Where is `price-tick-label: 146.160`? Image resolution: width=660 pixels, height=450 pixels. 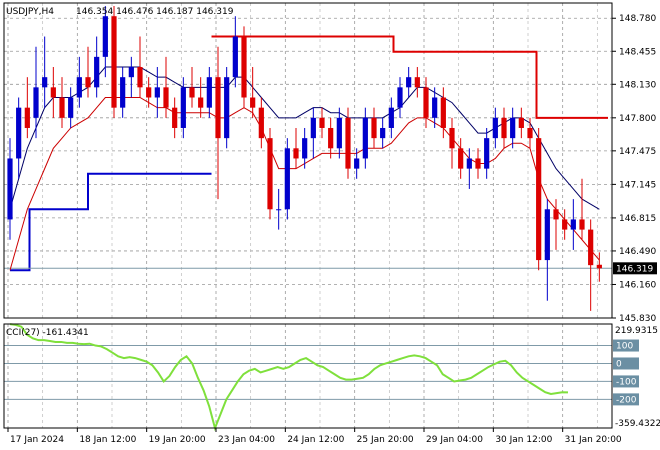
price-tick-label: 146.160 is located at coordinates (637, 285).